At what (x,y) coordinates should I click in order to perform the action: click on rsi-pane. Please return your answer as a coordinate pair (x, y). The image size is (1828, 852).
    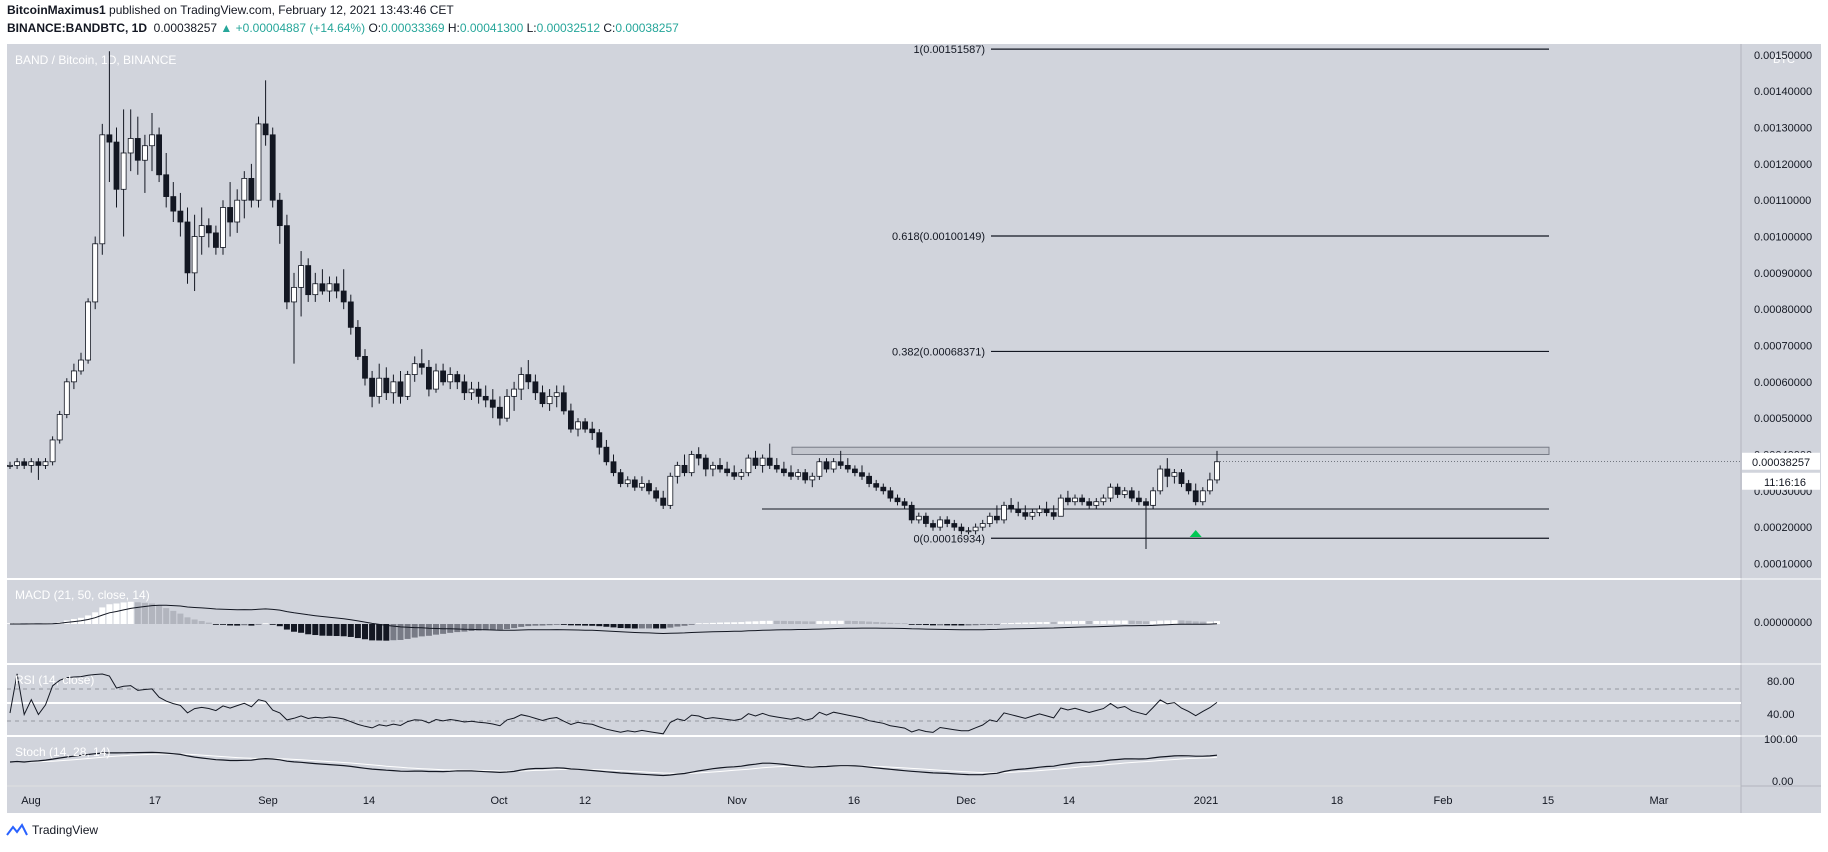
    Looking at the image, I should click on (874, 700).